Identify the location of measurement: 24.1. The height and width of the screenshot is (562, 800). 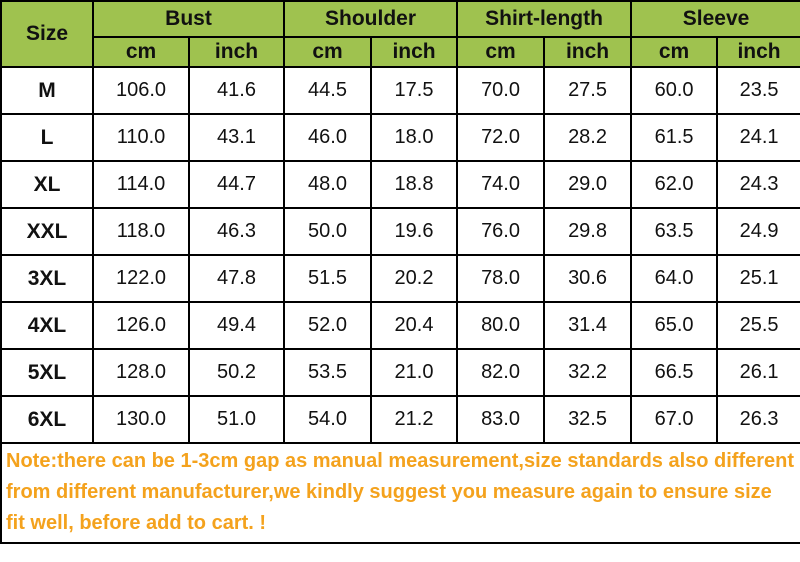
(758, 137).